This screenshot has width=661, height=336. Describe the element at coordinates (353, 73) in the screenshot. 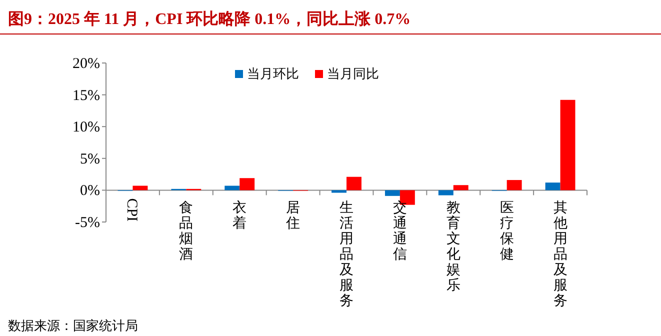

I see `legend-label: 当月同比` at that location.